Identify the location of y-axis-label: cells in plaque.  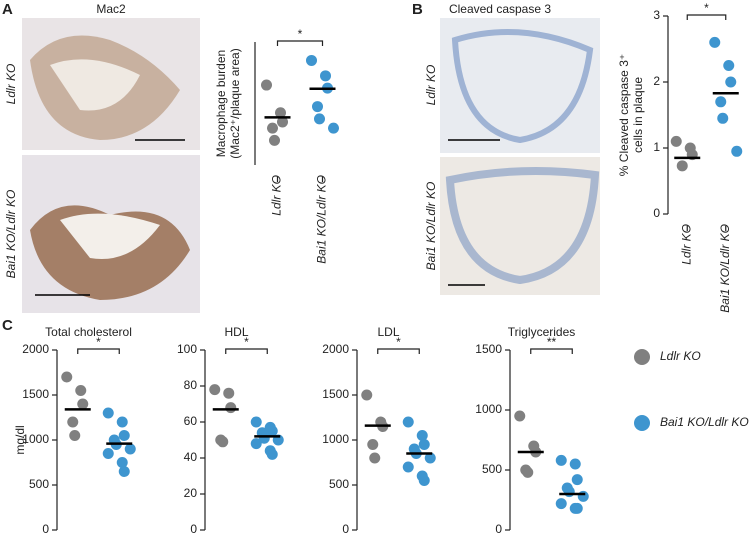
(638, 115).